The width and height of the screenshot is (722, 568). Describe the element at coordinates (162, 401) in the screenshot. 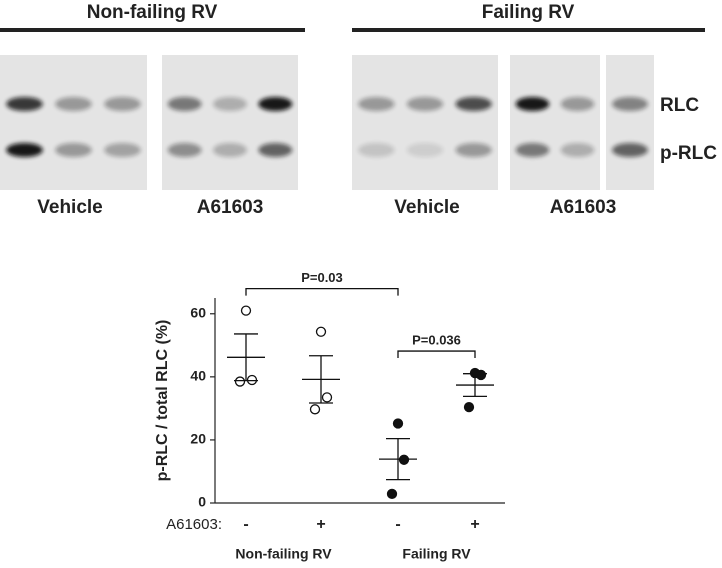

I see `y-axis-label: p-RLC / total RLC (%)` at that location.